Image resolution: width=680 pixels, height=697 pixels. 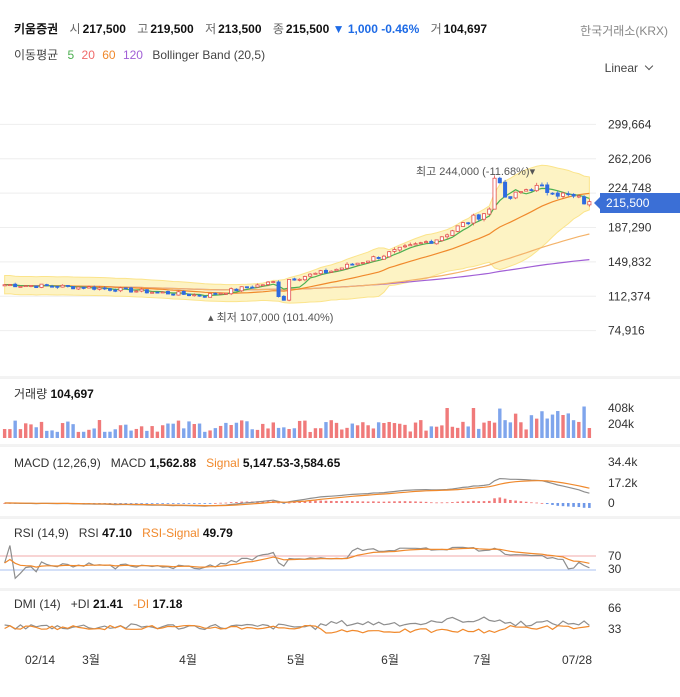 What do you see at coordinates (128, 463) in the screenshot?
I see `macd-line-label: MACD` at bounding box center [128, 463].